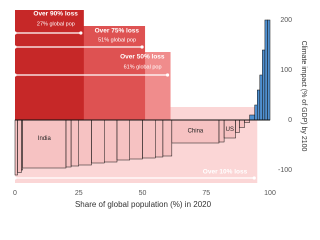 This screenshot has width=320, height=240. Describe the element at coordinates (285, 170) in the screenshot. I see `y-tick-label: -100` at that location.